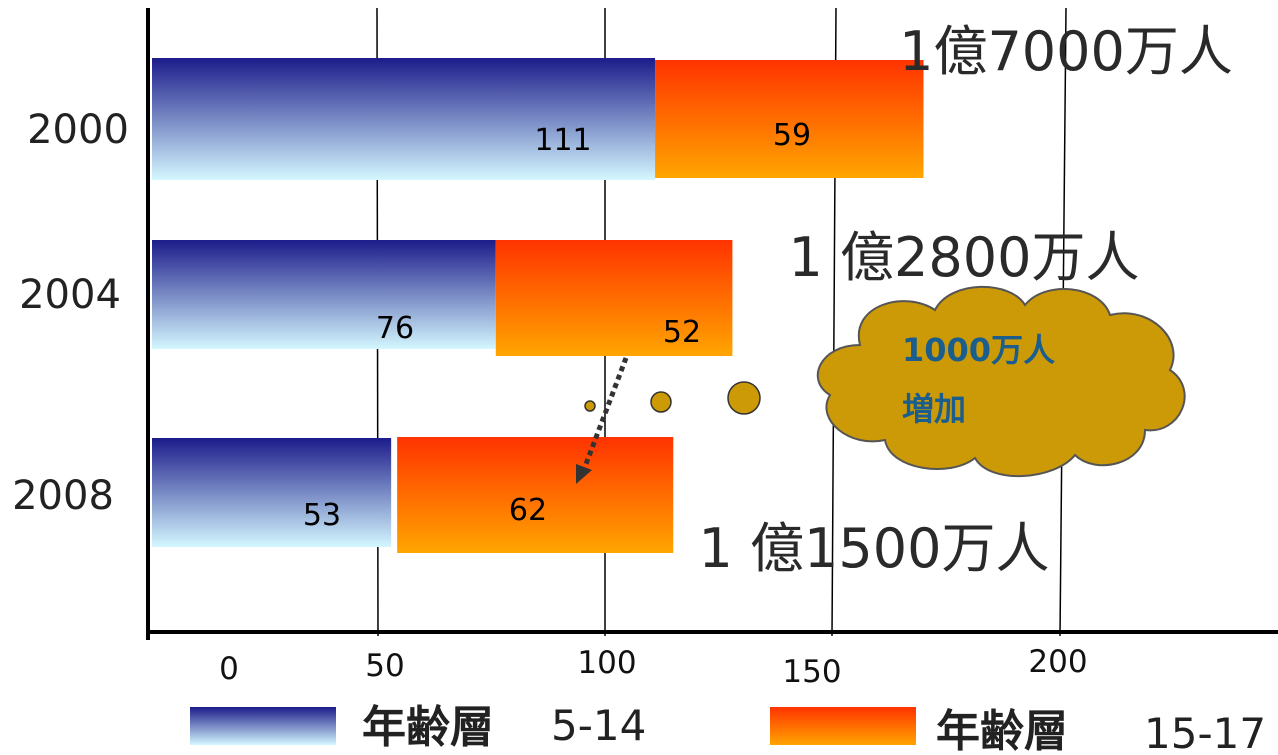  Describe the element at coordinates (428, 727) in the screenshot. I see `legend-label-age-5-14: 年齢層` at that location.